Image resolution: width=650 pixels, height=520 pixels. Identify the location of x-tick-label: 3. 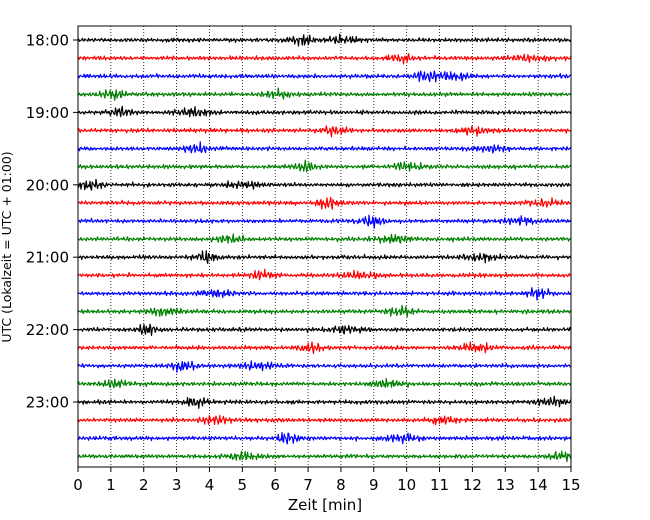
(177, 485).